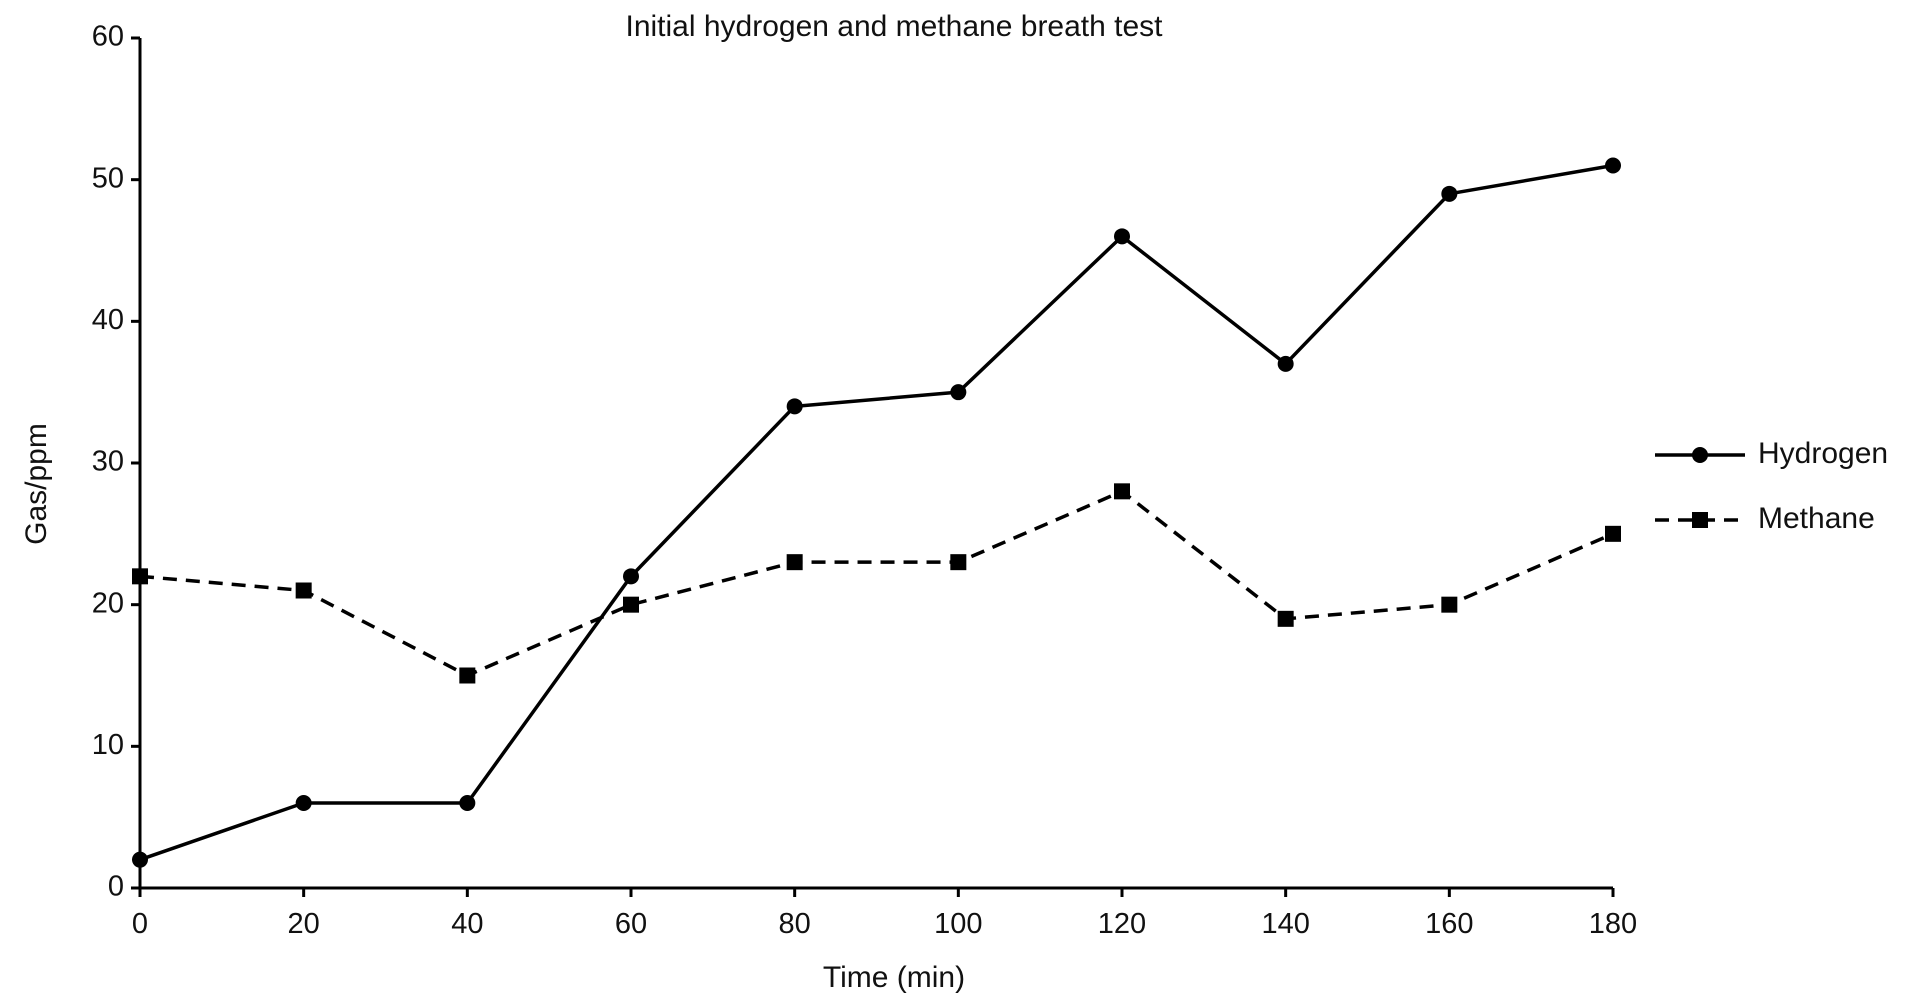 This screenshot has width=1913, height=1005. I want to click on y-tick-label: 0, so click(116, 887).